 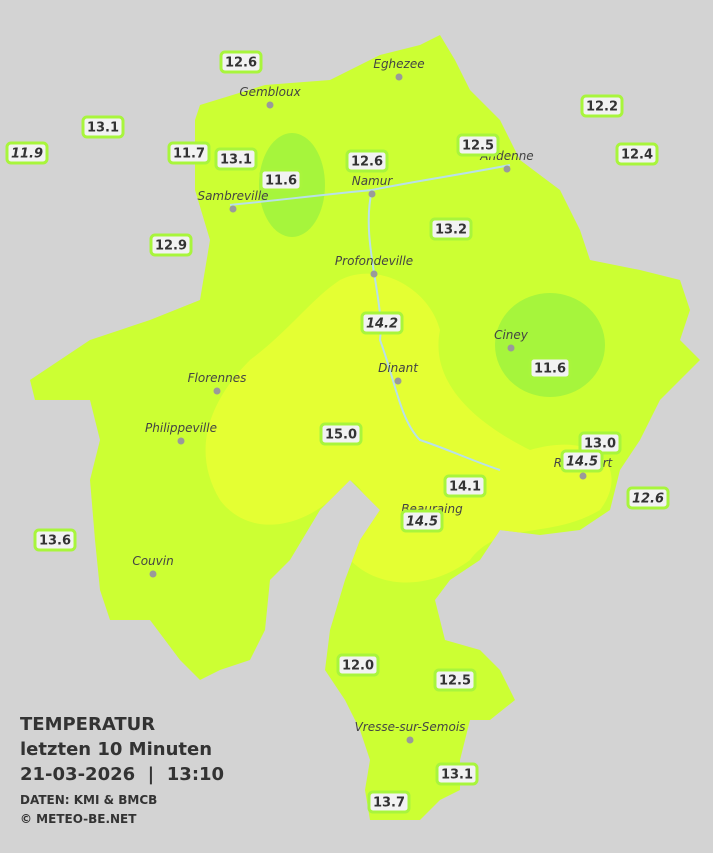 What do you see at coordinates (122, 774) in the screenshot?
I see `timestamp: 21-03-2026 | 13:10` at bounding box center [122, 774].